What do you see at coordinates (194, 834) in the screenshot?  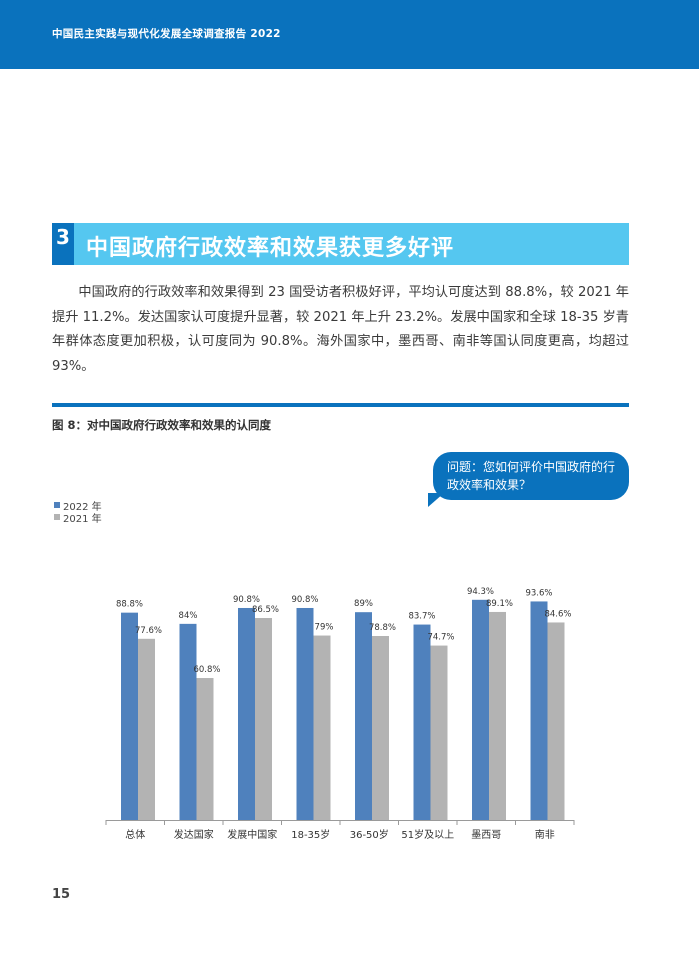 I see `x-tick-label-1: 发达国家` at bounding box center [194, 834].